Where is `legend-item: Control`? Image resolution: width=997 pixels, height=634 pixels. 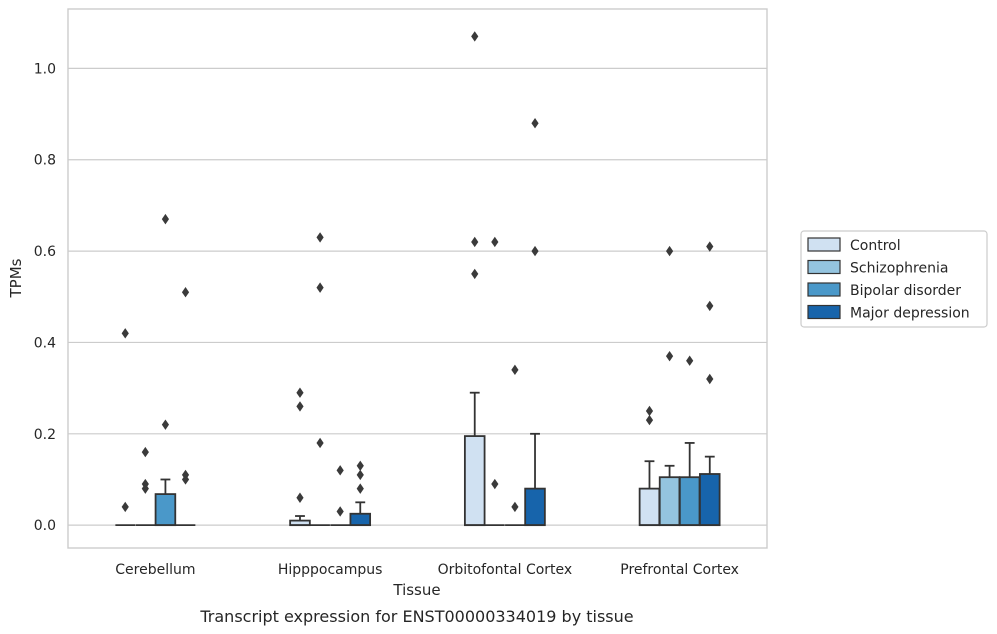 legend-item: Control is located at coordinates (854, 245).